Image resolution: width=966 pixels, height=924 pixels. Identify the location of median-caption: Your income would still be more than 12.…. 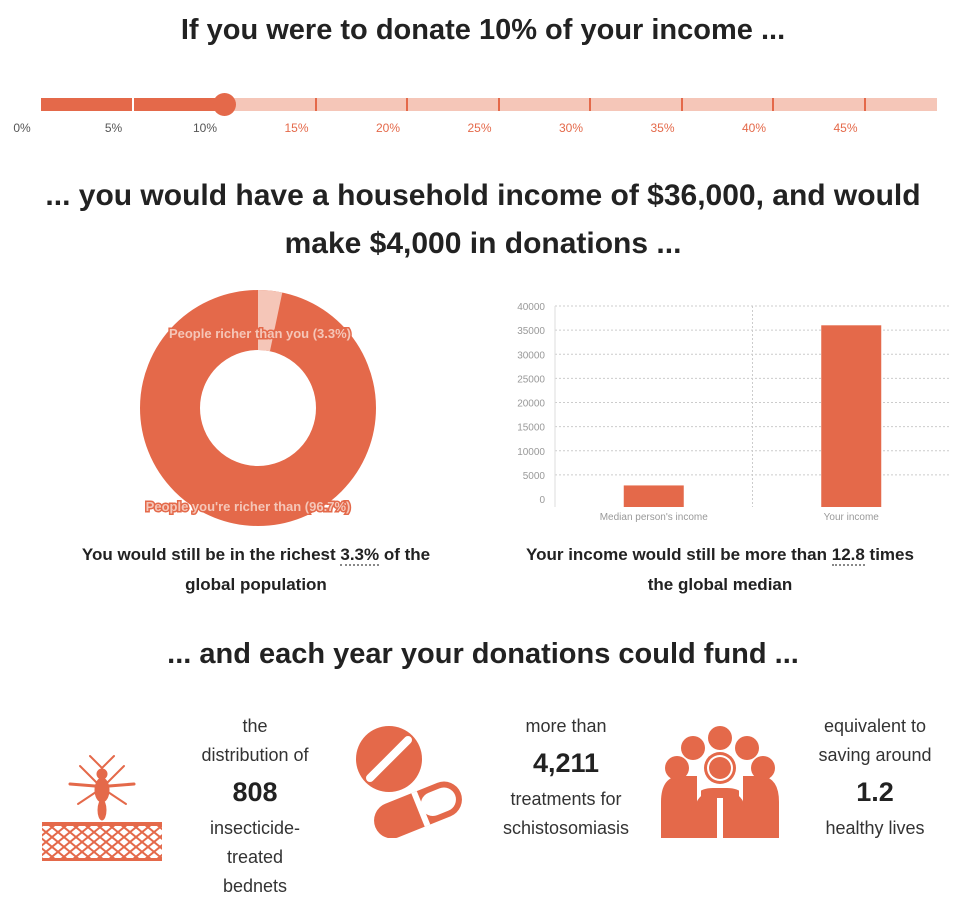
(720, 570).